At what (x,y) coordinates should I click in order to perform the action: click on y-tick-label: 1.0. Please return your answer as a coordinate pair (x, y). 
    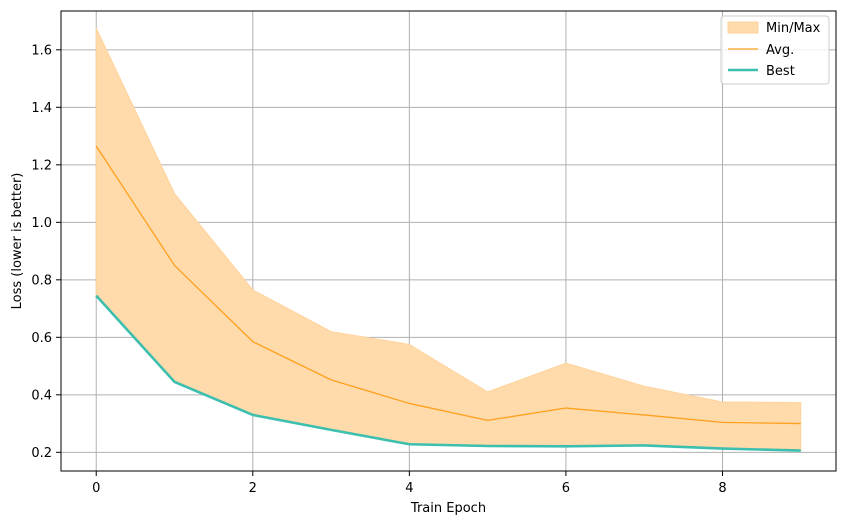
    Looking at the image, I should click on (41, 223).